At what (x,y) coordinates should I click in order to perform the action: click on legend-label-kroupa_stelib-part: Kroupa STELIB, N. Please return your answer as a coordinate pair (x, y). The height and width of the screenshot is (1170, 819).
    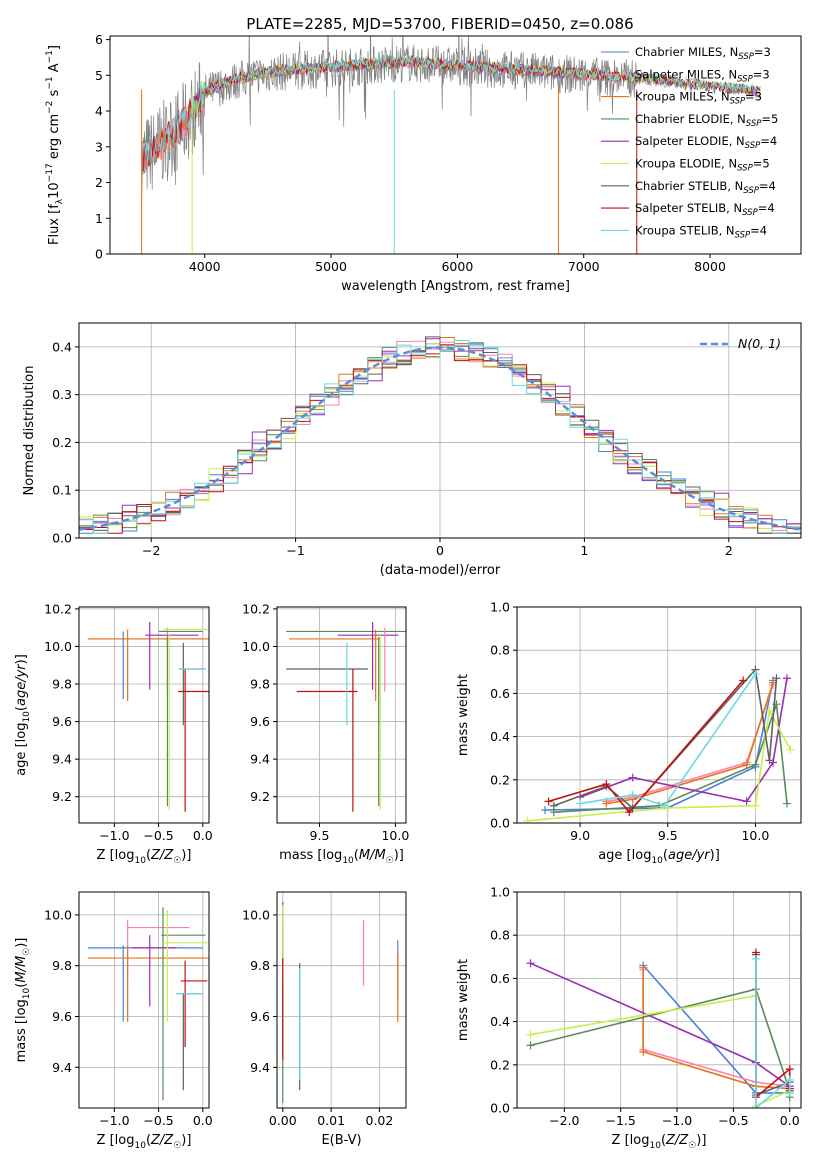
    Looking at the image, I should click on (685, 230).